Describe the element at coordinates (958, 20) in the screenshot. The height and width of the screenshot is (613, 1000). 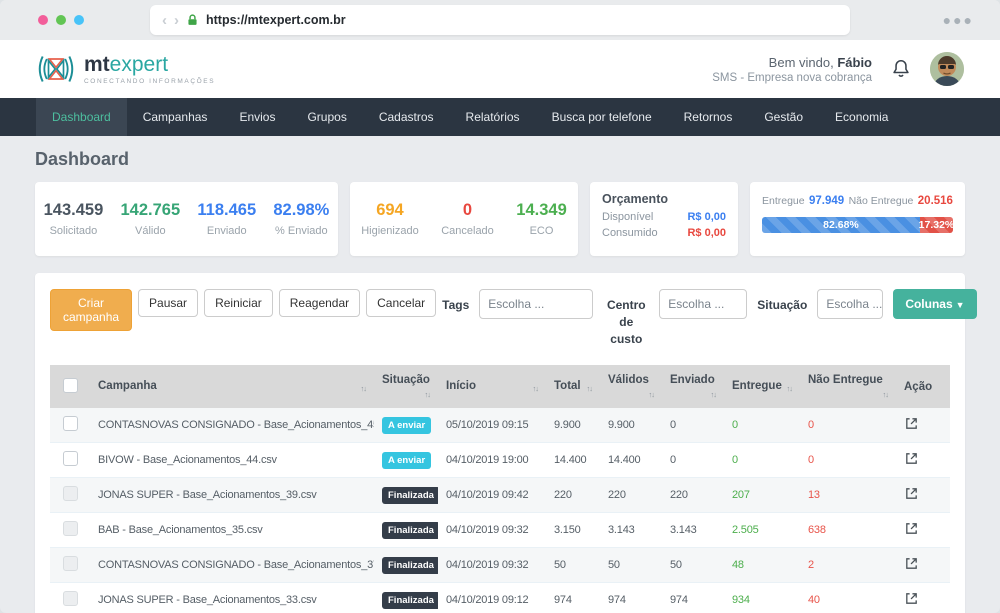
I see `browser-menu-icon: ●●●` at that location.